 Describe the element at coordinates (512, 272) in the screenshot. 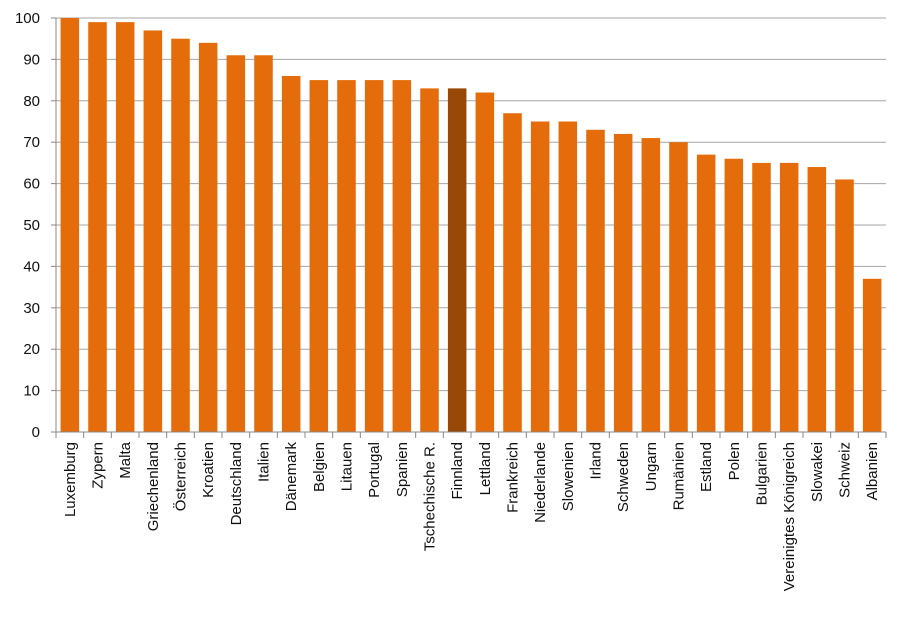

I see `bar-frankreich` at that location.